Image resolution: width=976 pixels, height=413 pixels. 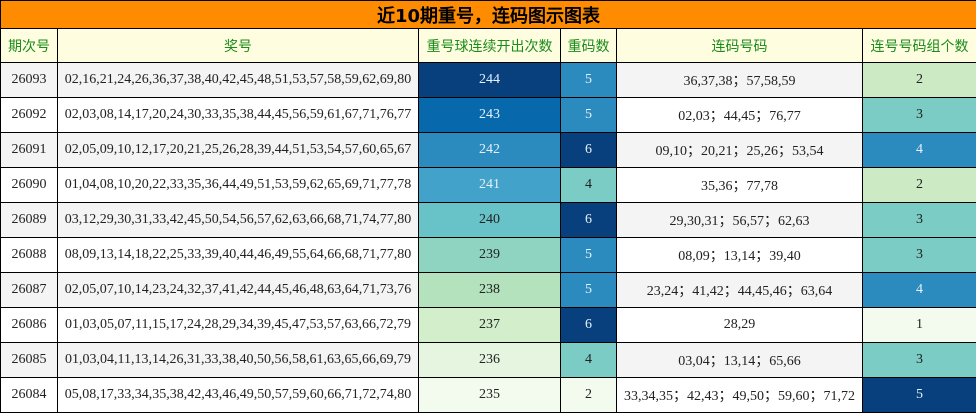 What do you see at coordinates (29, 255) in the screenshot?
I see `period-cell: 26088` at bounding box center [29, 255].